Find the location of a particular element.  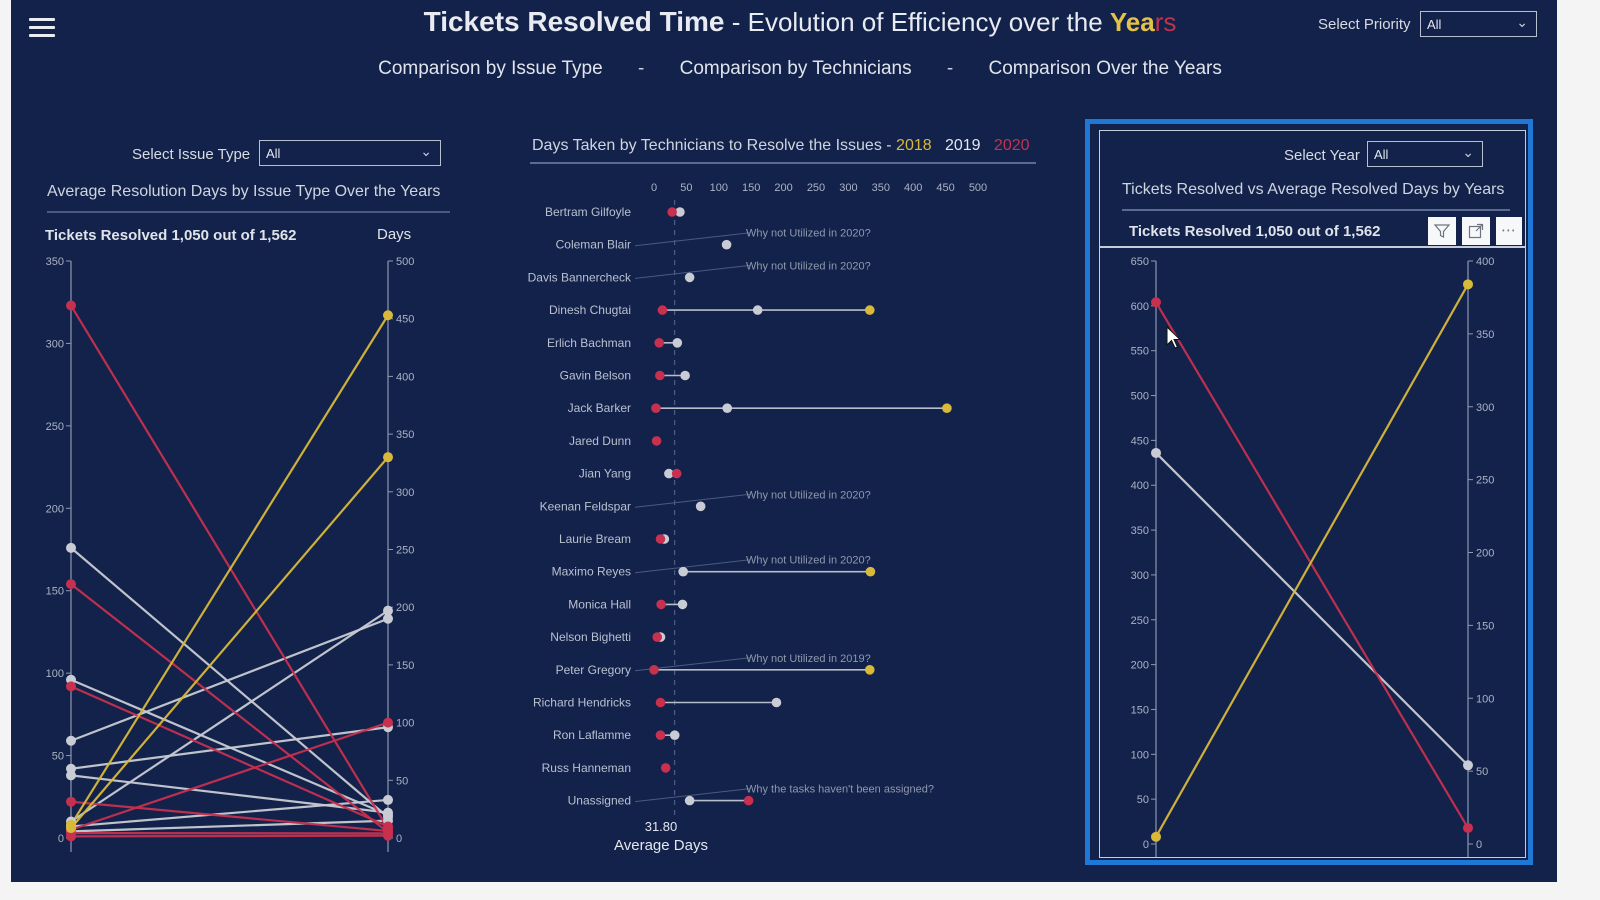

year-select: All ⌄ is located at coordinates (1425, 154).